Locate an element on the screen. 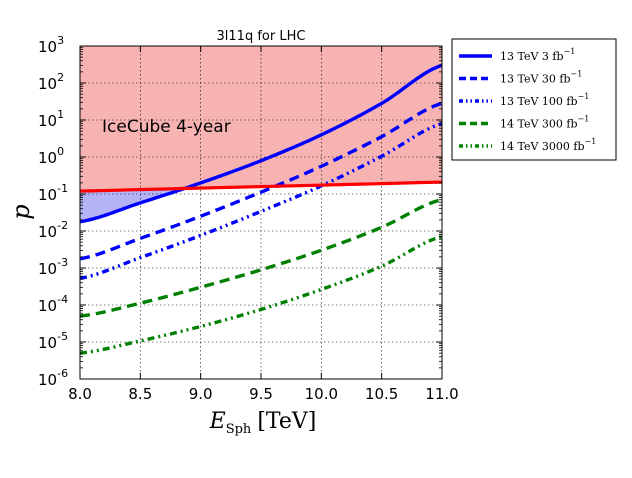 Image resolution: width=632 pixels, height=478 pixels. legend-label-1: 13 TeV 3 fb−1 is located at coordinates (537, 55).